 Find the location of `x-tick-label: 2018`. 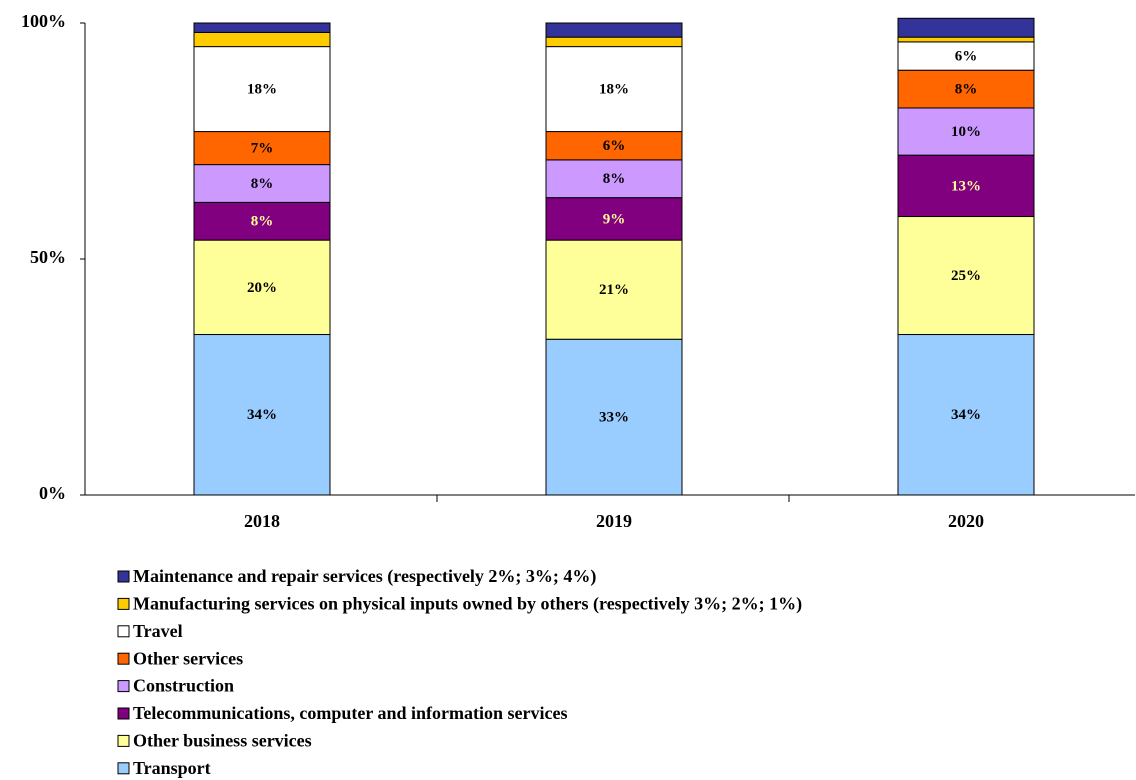

x-tick-label: 2018 is located at coordinates (262, 521).